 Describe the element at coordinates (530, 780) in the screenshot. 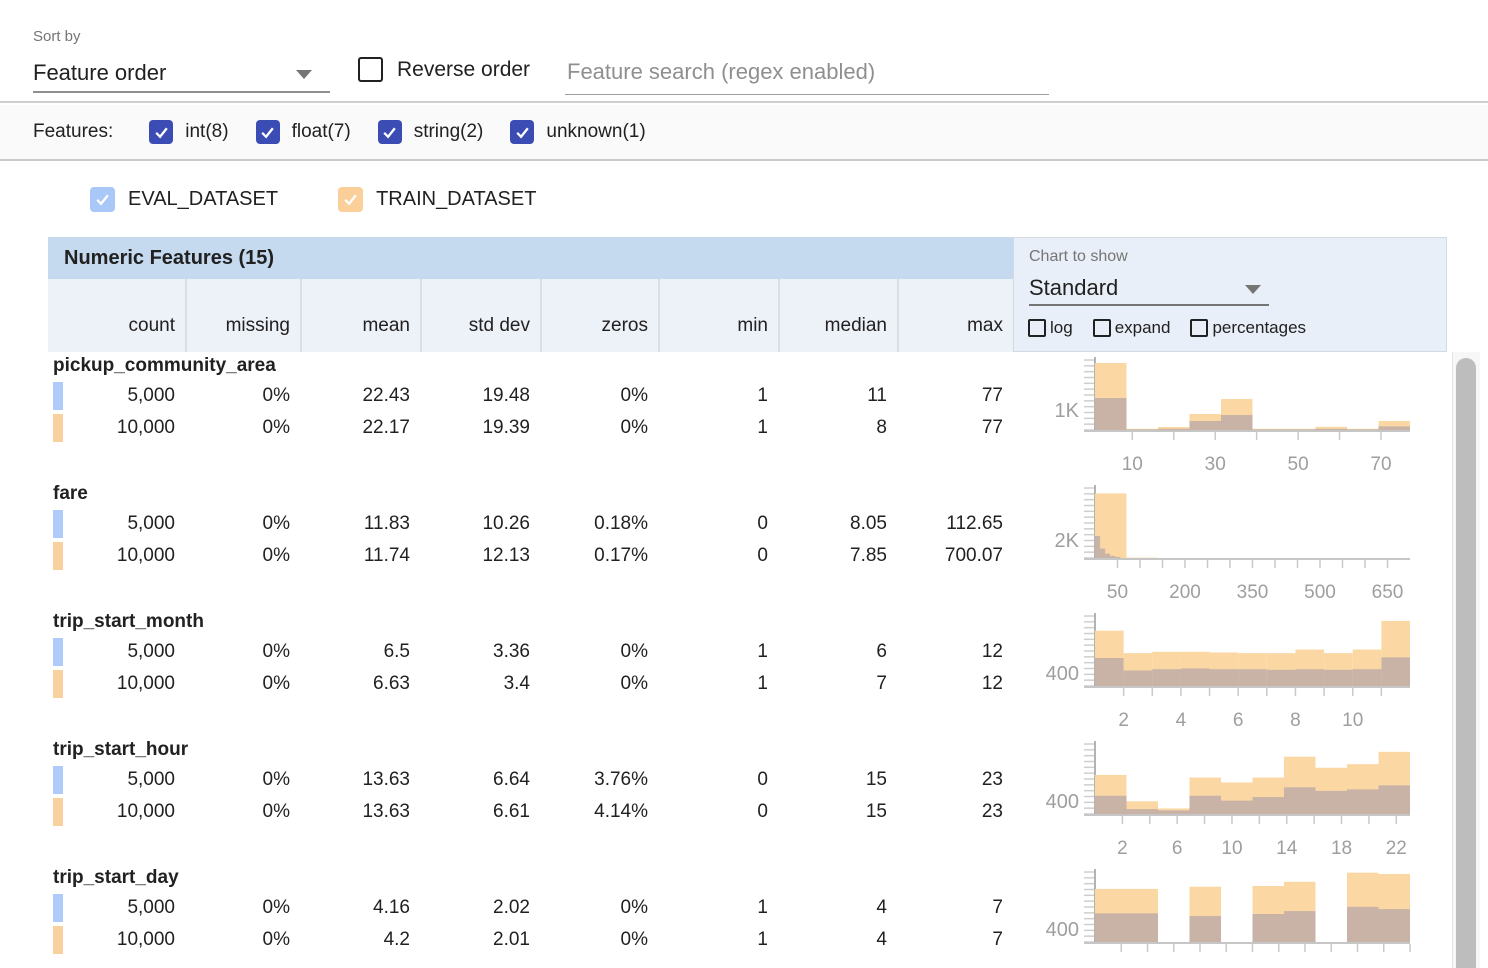

I see `eval-stats-row: 5,000 0% 13.63 6.64 3.76% 0 15 23` at that location.